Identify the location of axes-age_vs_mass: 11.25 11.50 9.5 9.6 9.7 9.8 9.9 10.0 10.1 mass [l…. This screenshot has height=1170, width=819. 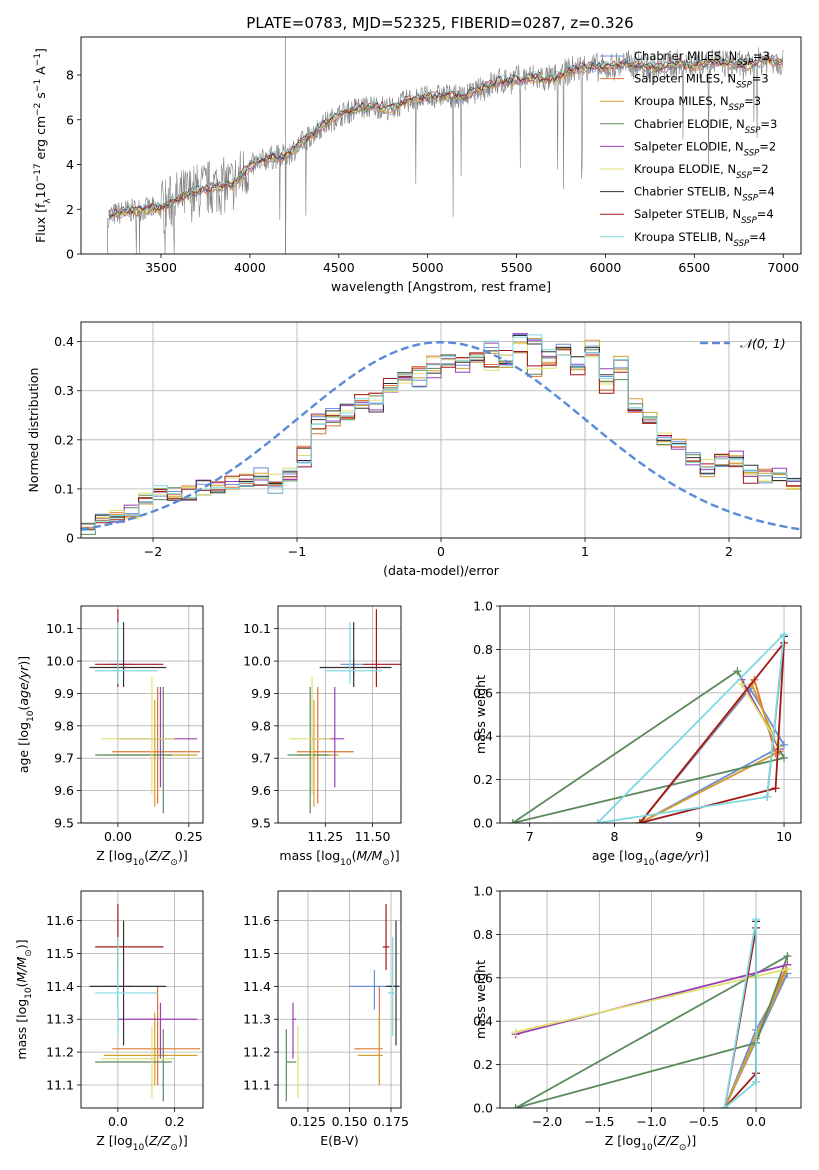
(322, 736).